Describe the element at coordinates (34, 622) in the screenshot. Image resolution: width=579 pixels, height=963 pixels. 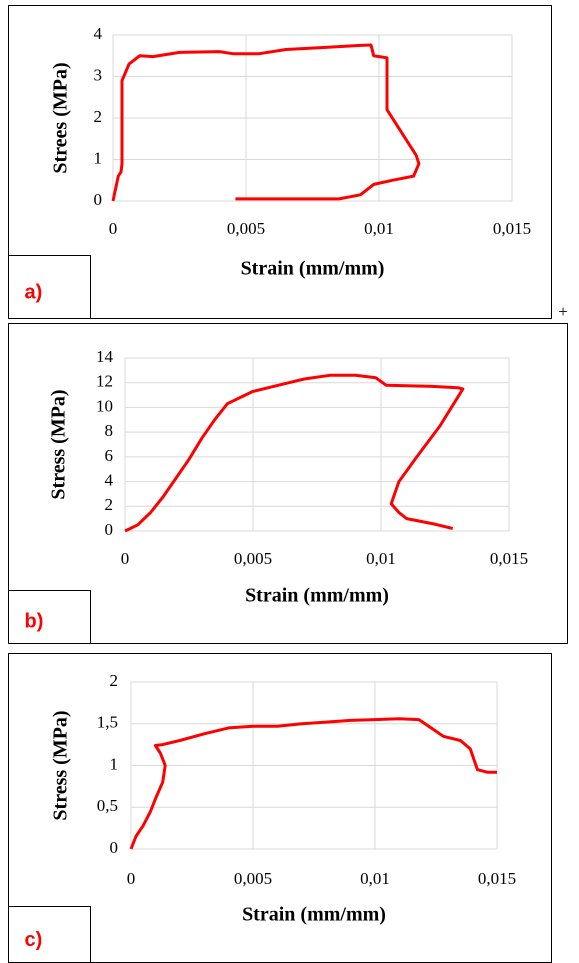
I see `panel-label: b)` at that location.